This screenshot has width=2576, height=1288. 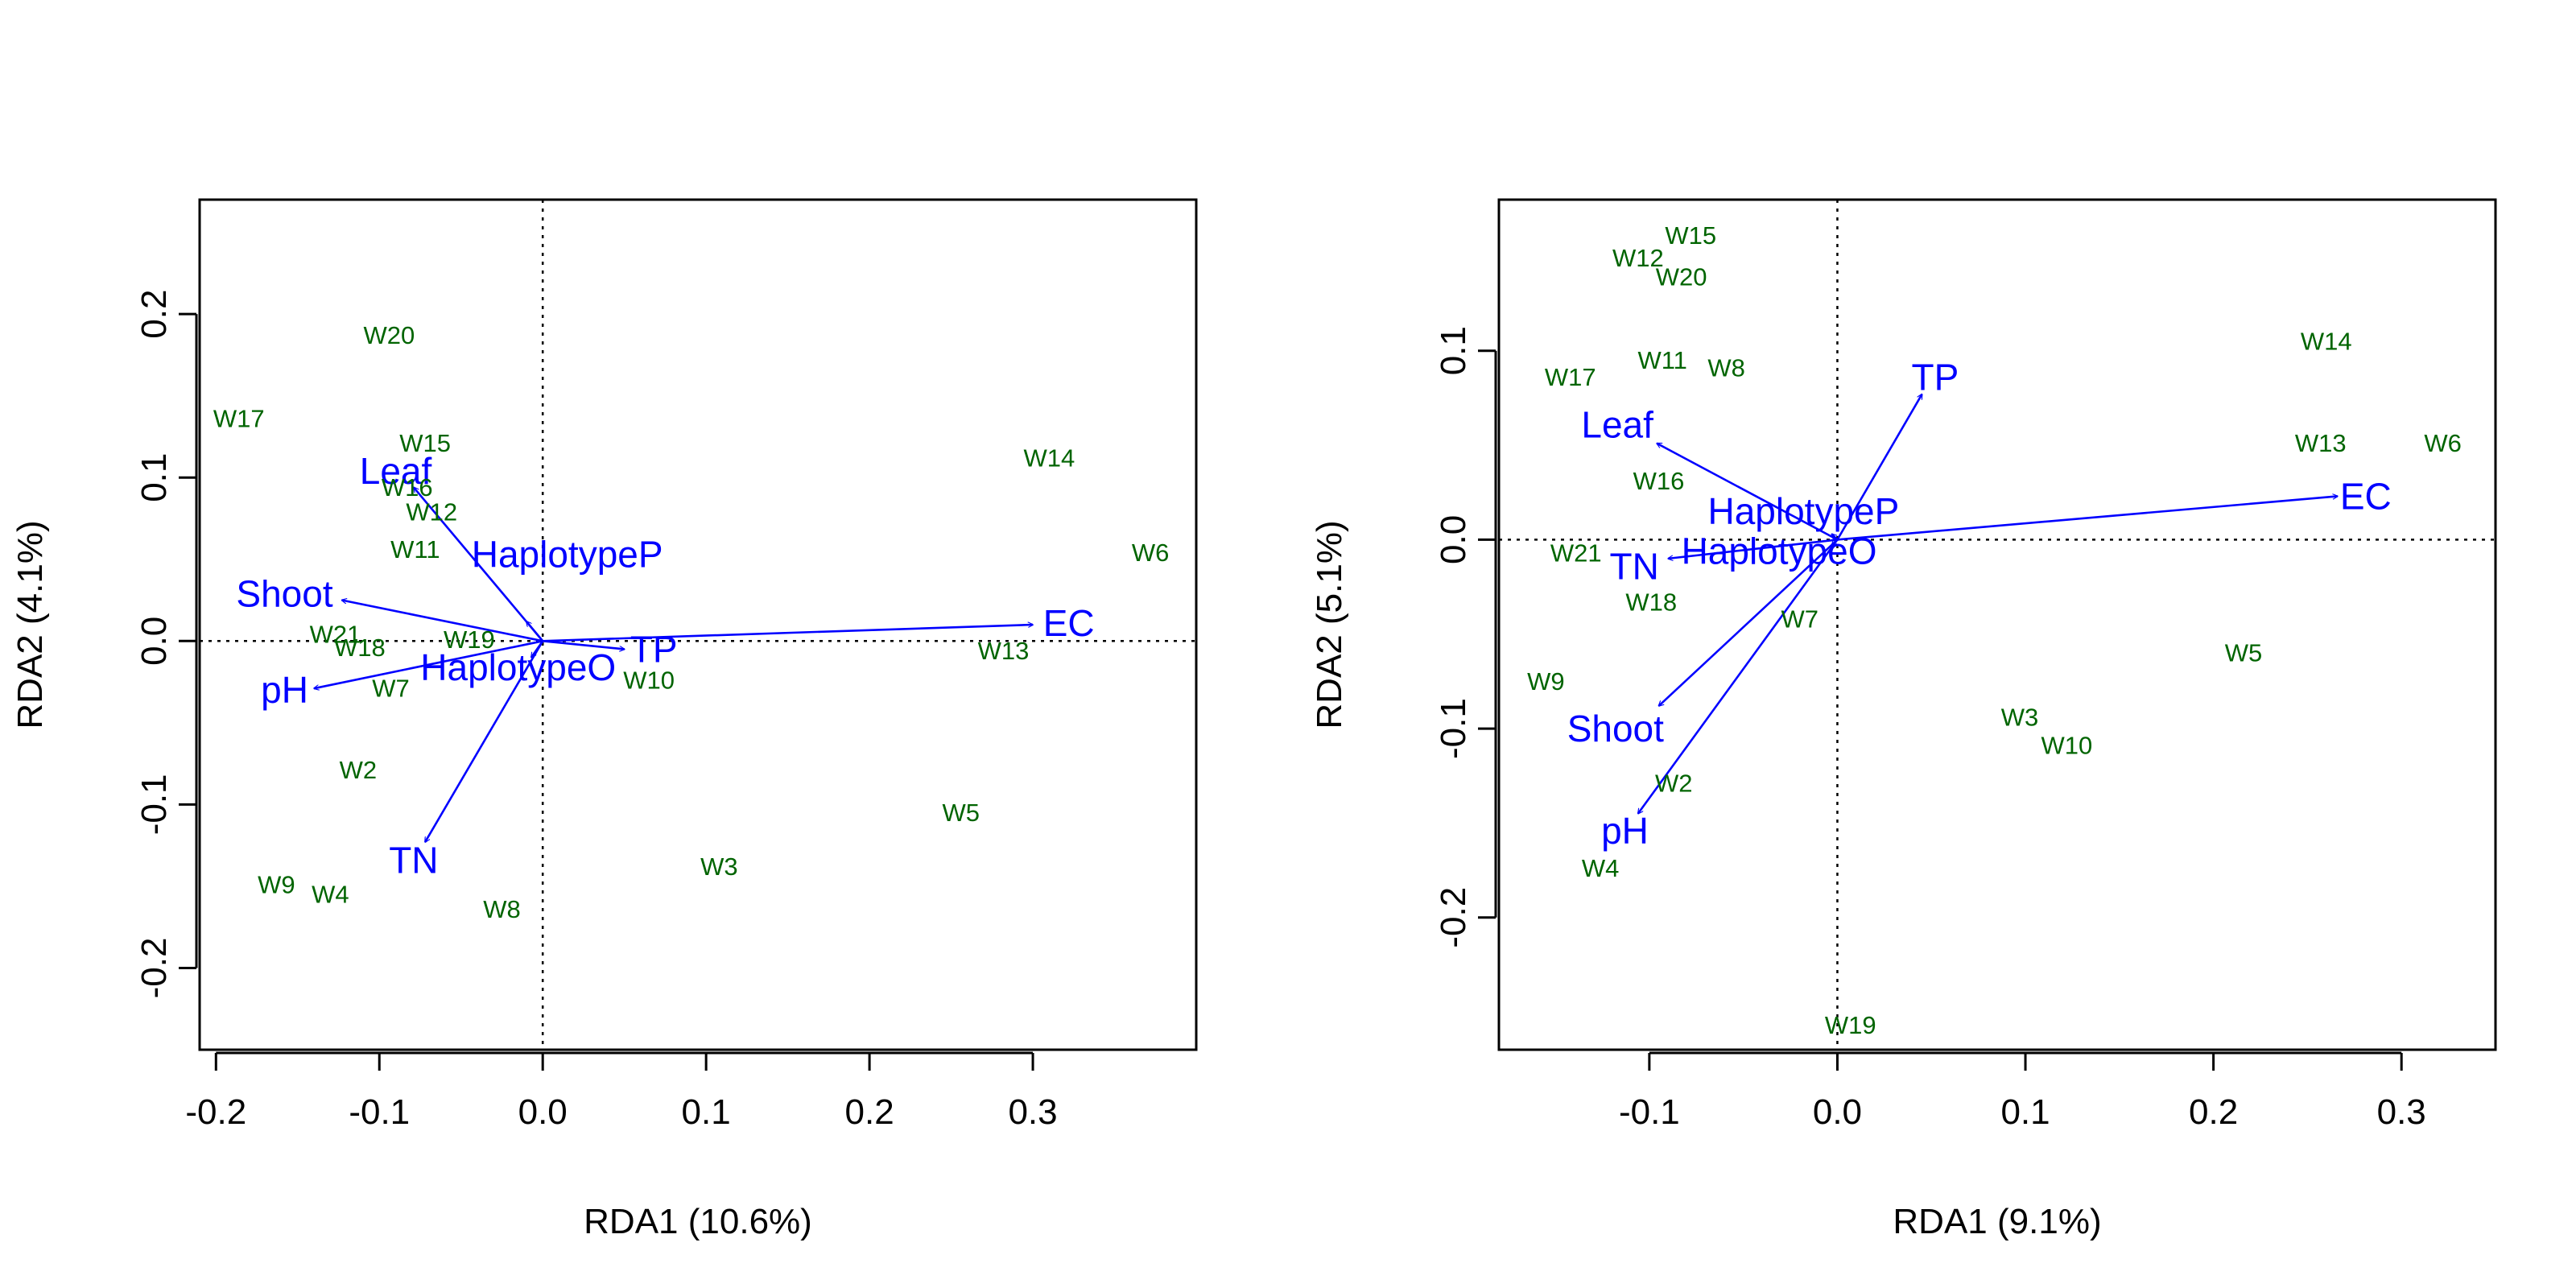 I want to click on biplot-arrows: TP Leaf HaplotypeP EC HaplotypeO TN Shoot pH, so click(x=1979, y=604).